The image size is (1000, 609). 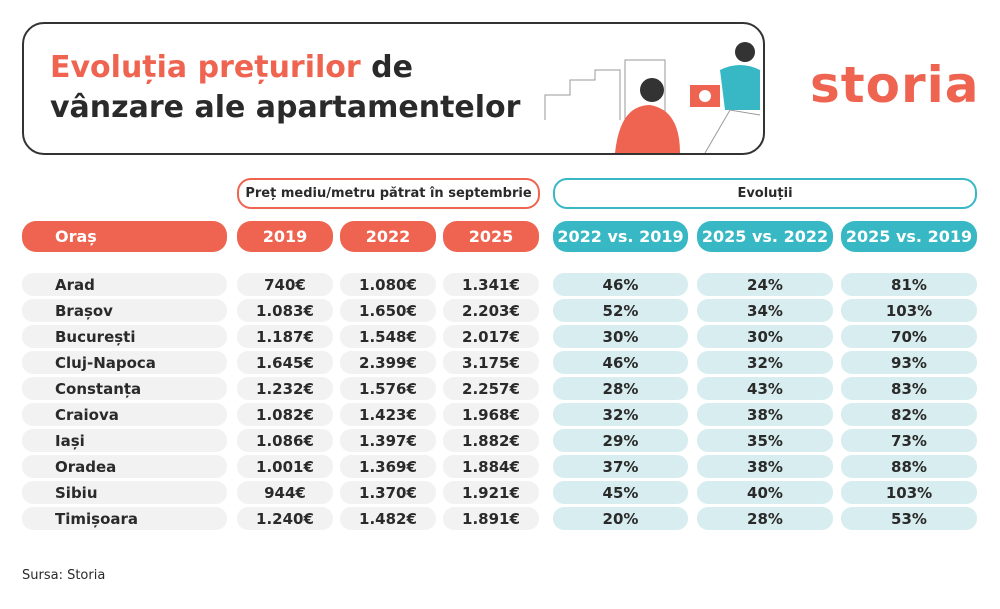 What do you see at coordinates (620, 310) in the screenshot?
I see `value-cell: 52%` at bounding box center [620, 310].